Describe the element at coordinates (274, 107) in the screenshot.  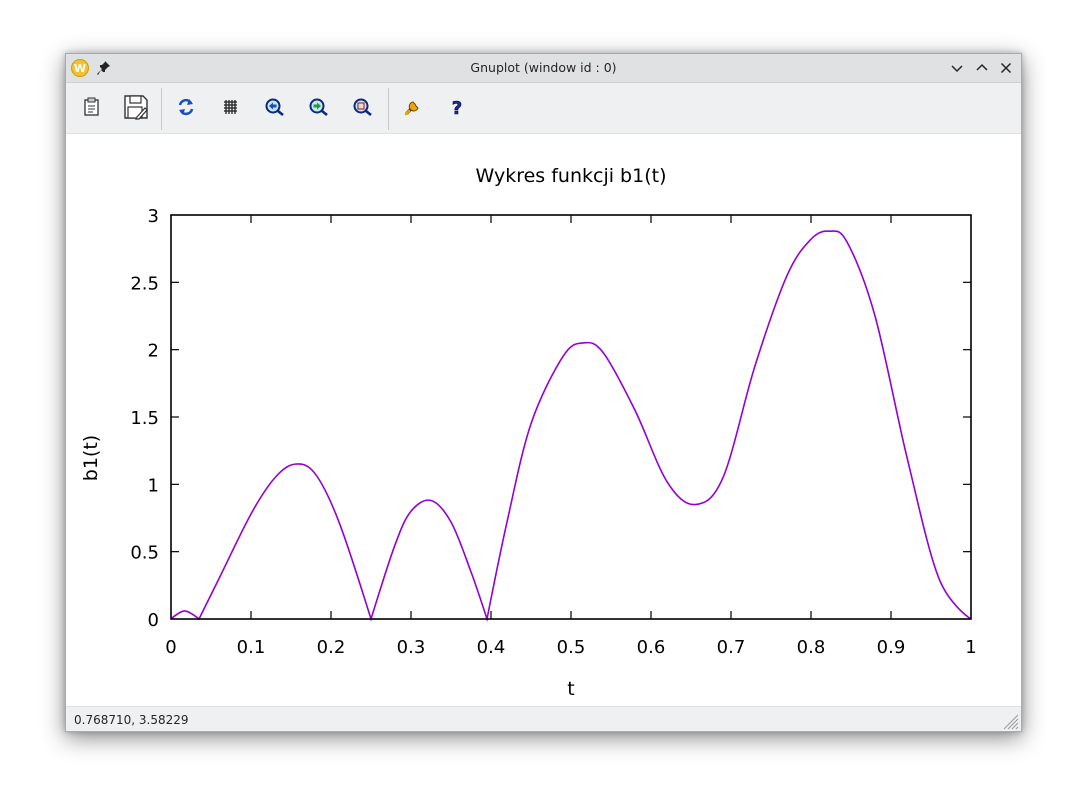
I see `zoom-back-icon` at that location.